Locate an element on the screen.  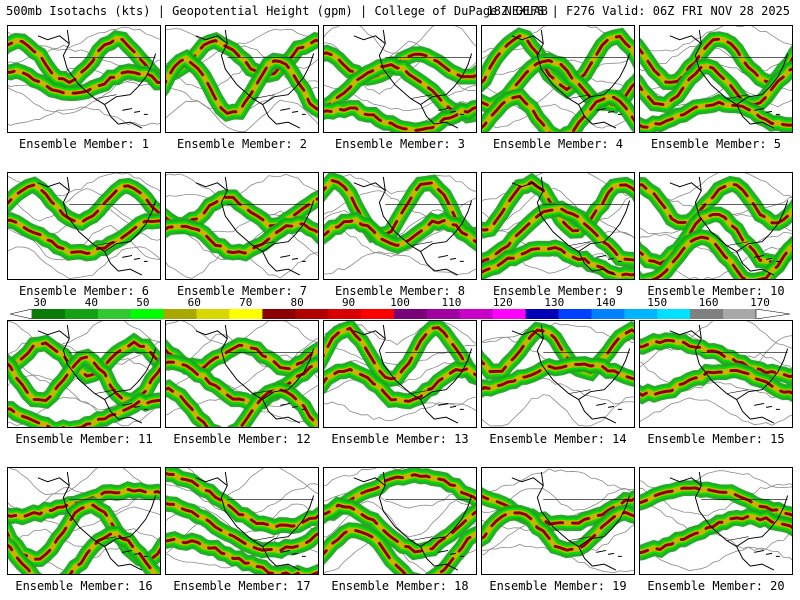
color-scale-labels: 30 40 50 60 70 80 90 100 110 120 130 140 150 160 170 is located at coordinates (400, 302).